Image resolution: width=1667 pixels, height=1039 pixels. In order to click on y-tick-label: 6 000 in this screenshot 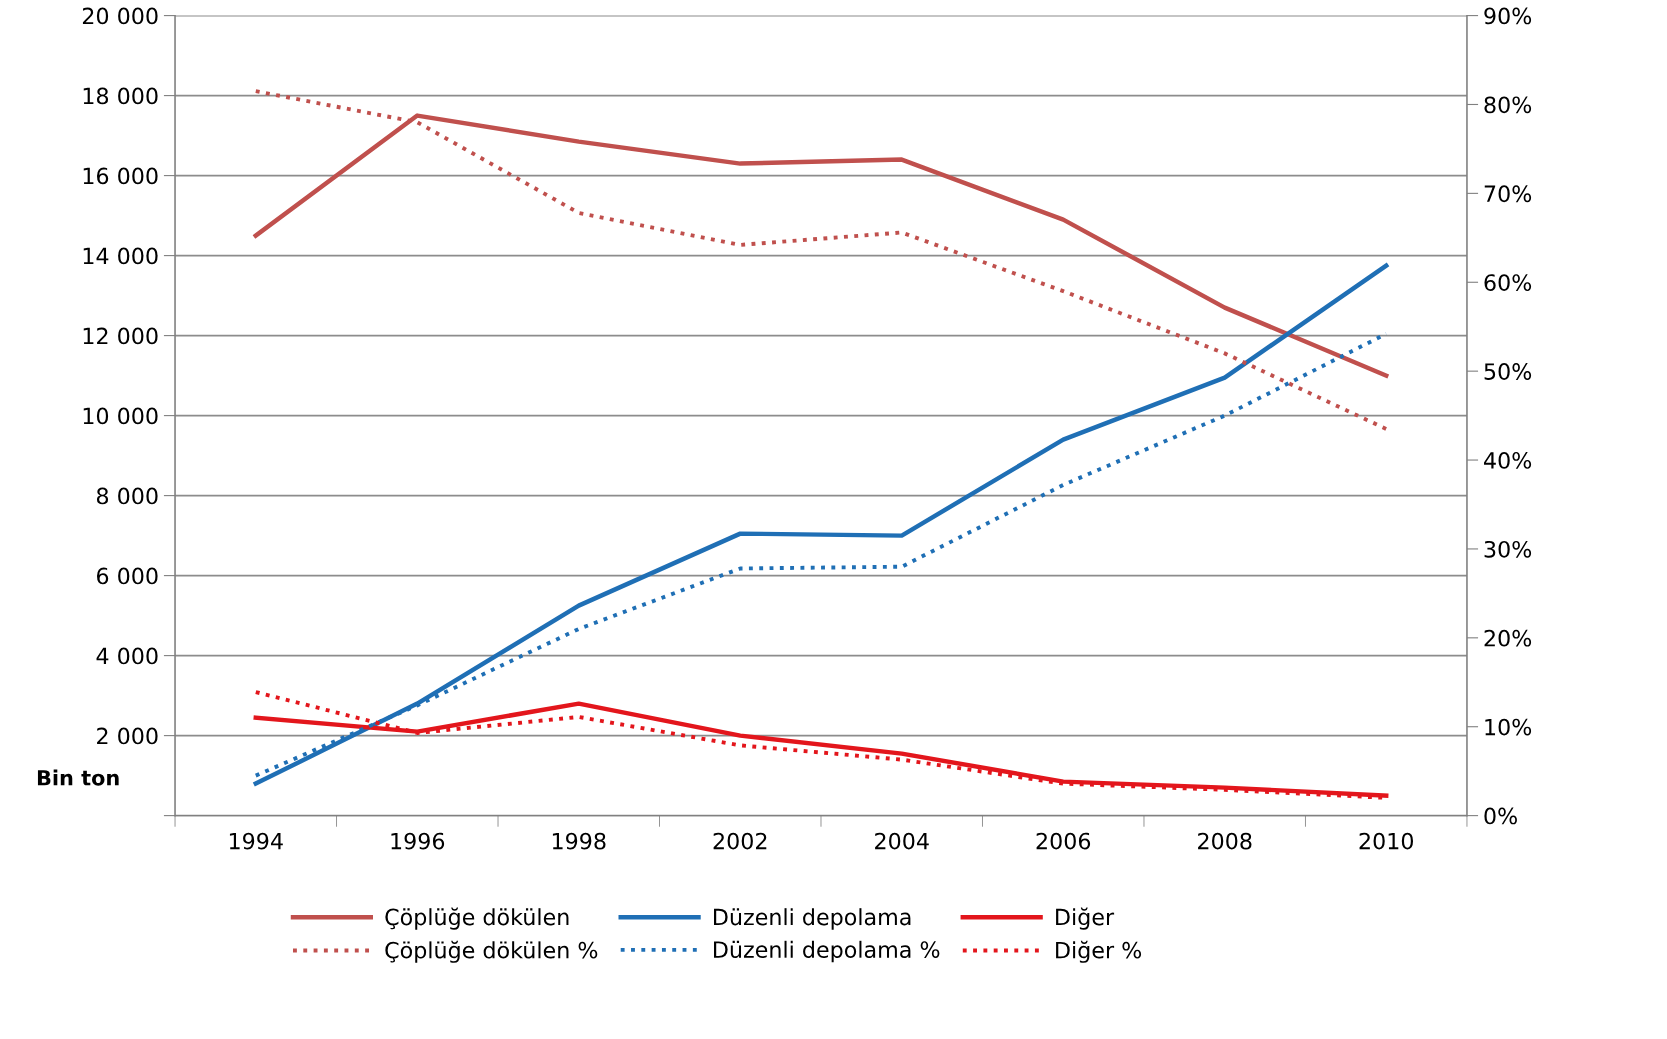, I will do `click(127, 576)`.